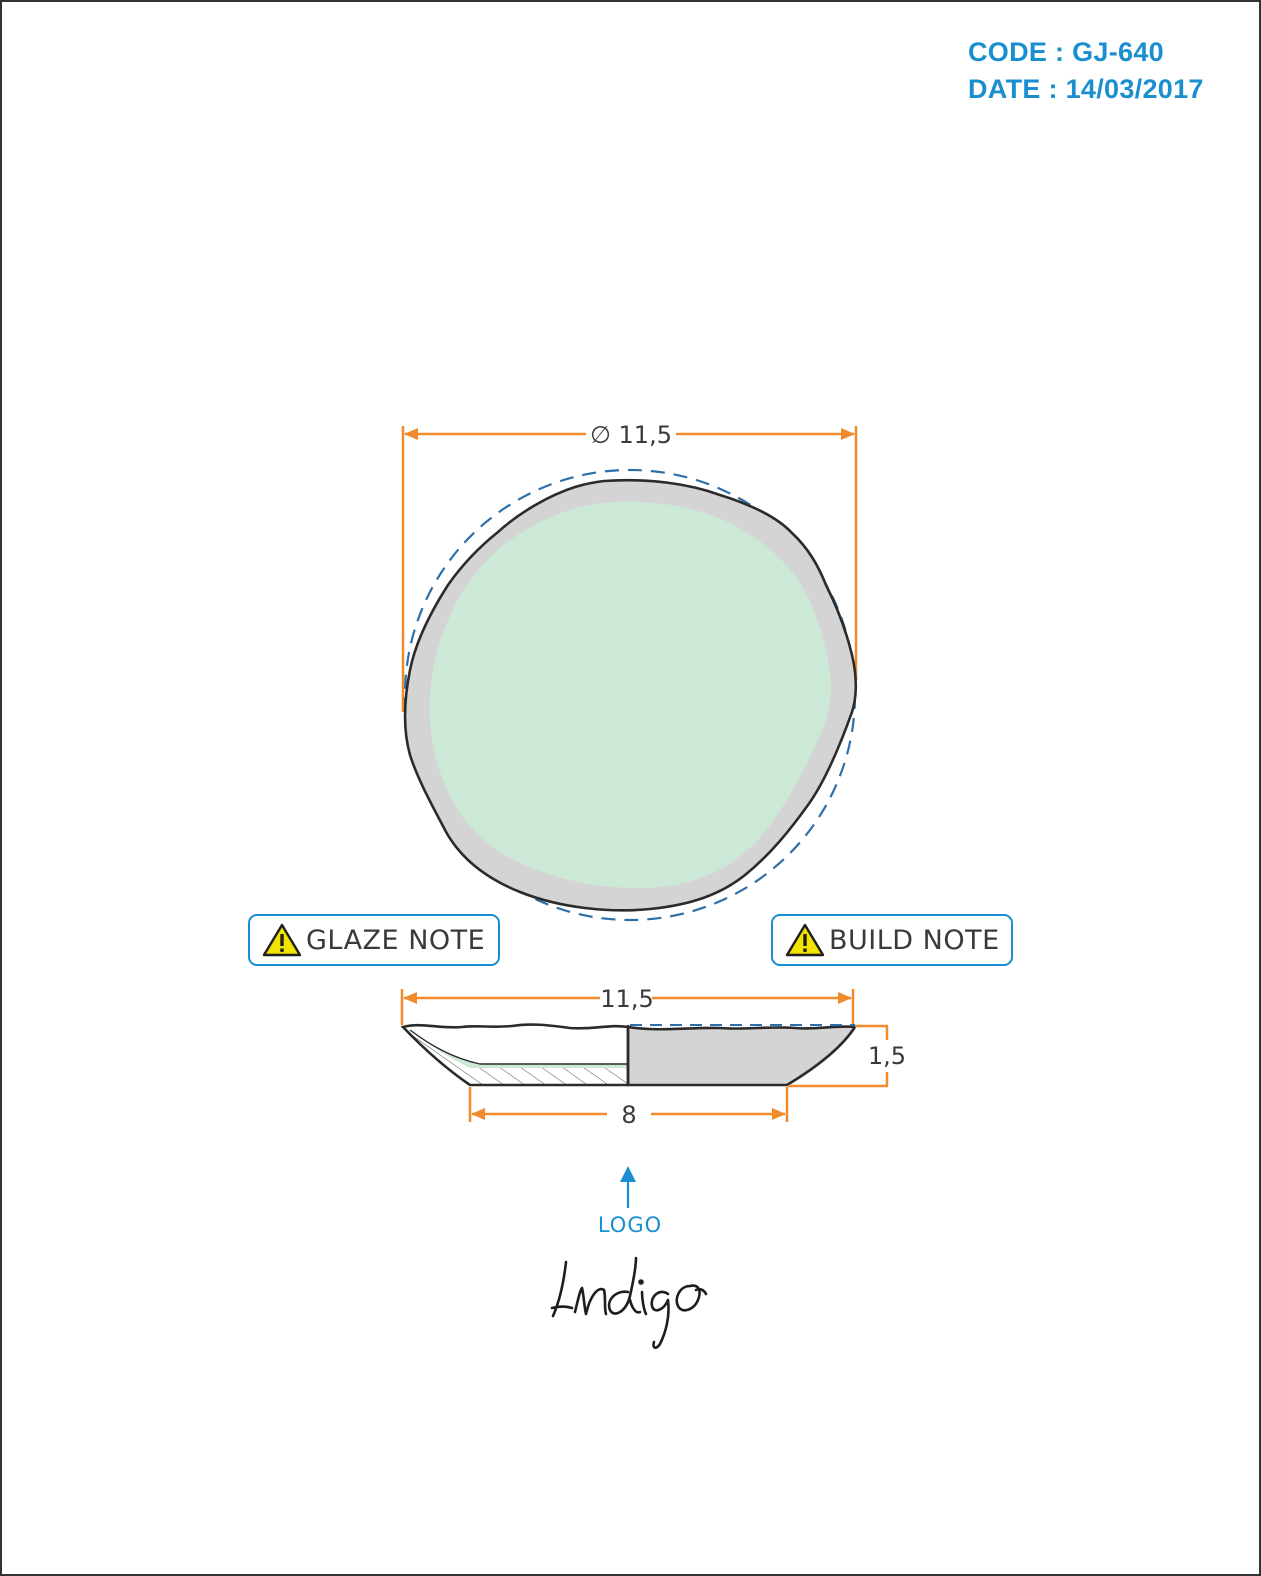 This screenshot has height=1576, width=1261. What do you see at coordinates (630, 695) in the screenshot?
I see `plate-glaze-well` at bounding box center [630, 695].